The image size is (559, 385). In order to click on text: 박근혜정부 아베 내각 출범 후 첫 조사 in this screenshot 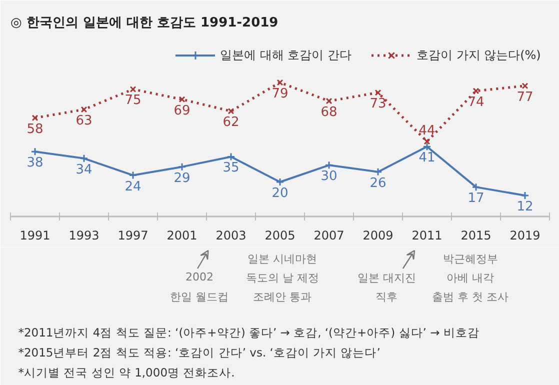, I will do `click(470, 278)`.